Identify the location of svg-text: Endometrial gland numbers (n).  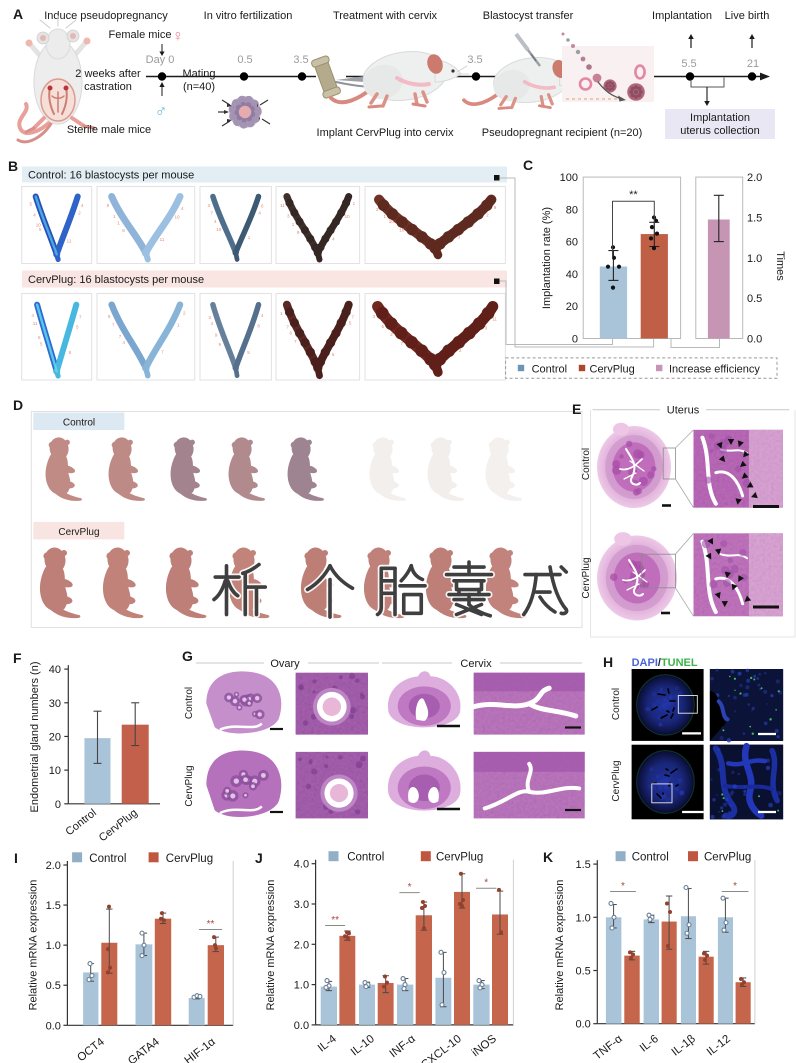
(35, 736).